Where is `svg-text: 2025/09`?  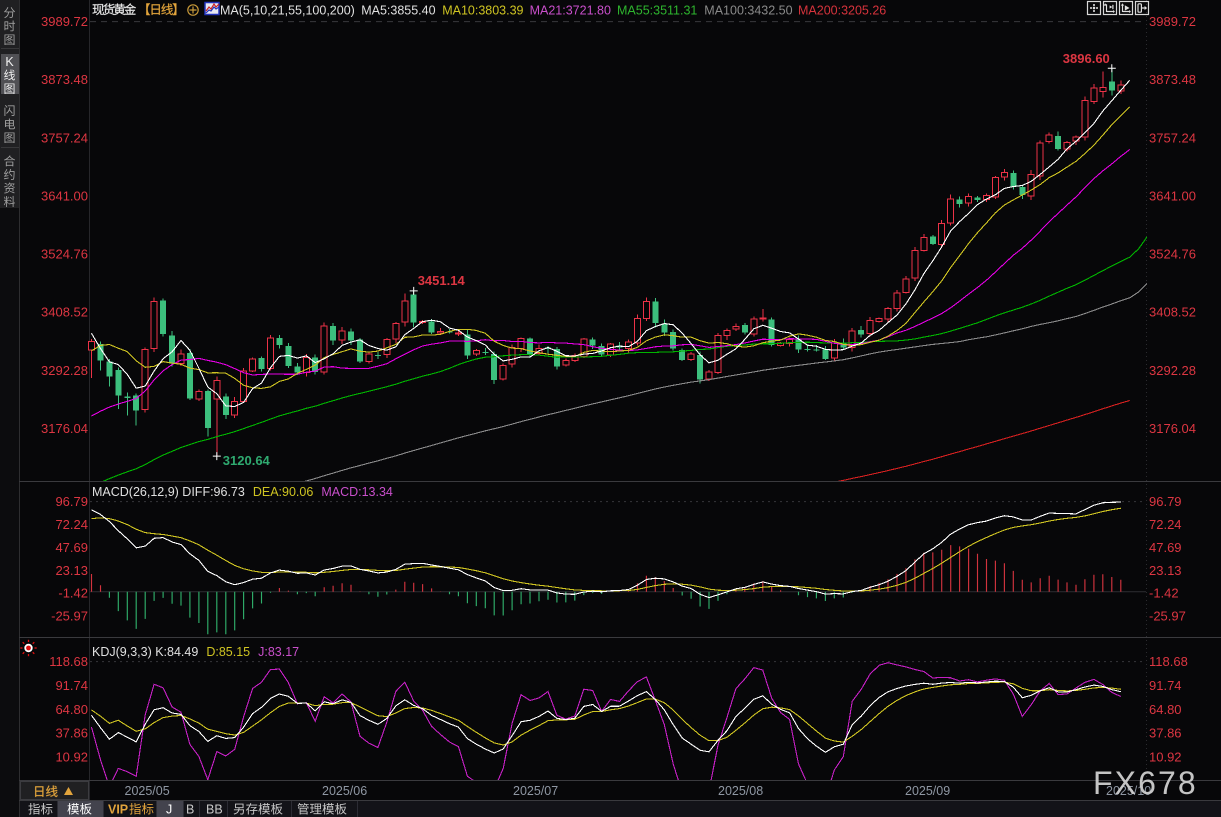
svg-text: 2025/09 is located at coordinates (927, 791).